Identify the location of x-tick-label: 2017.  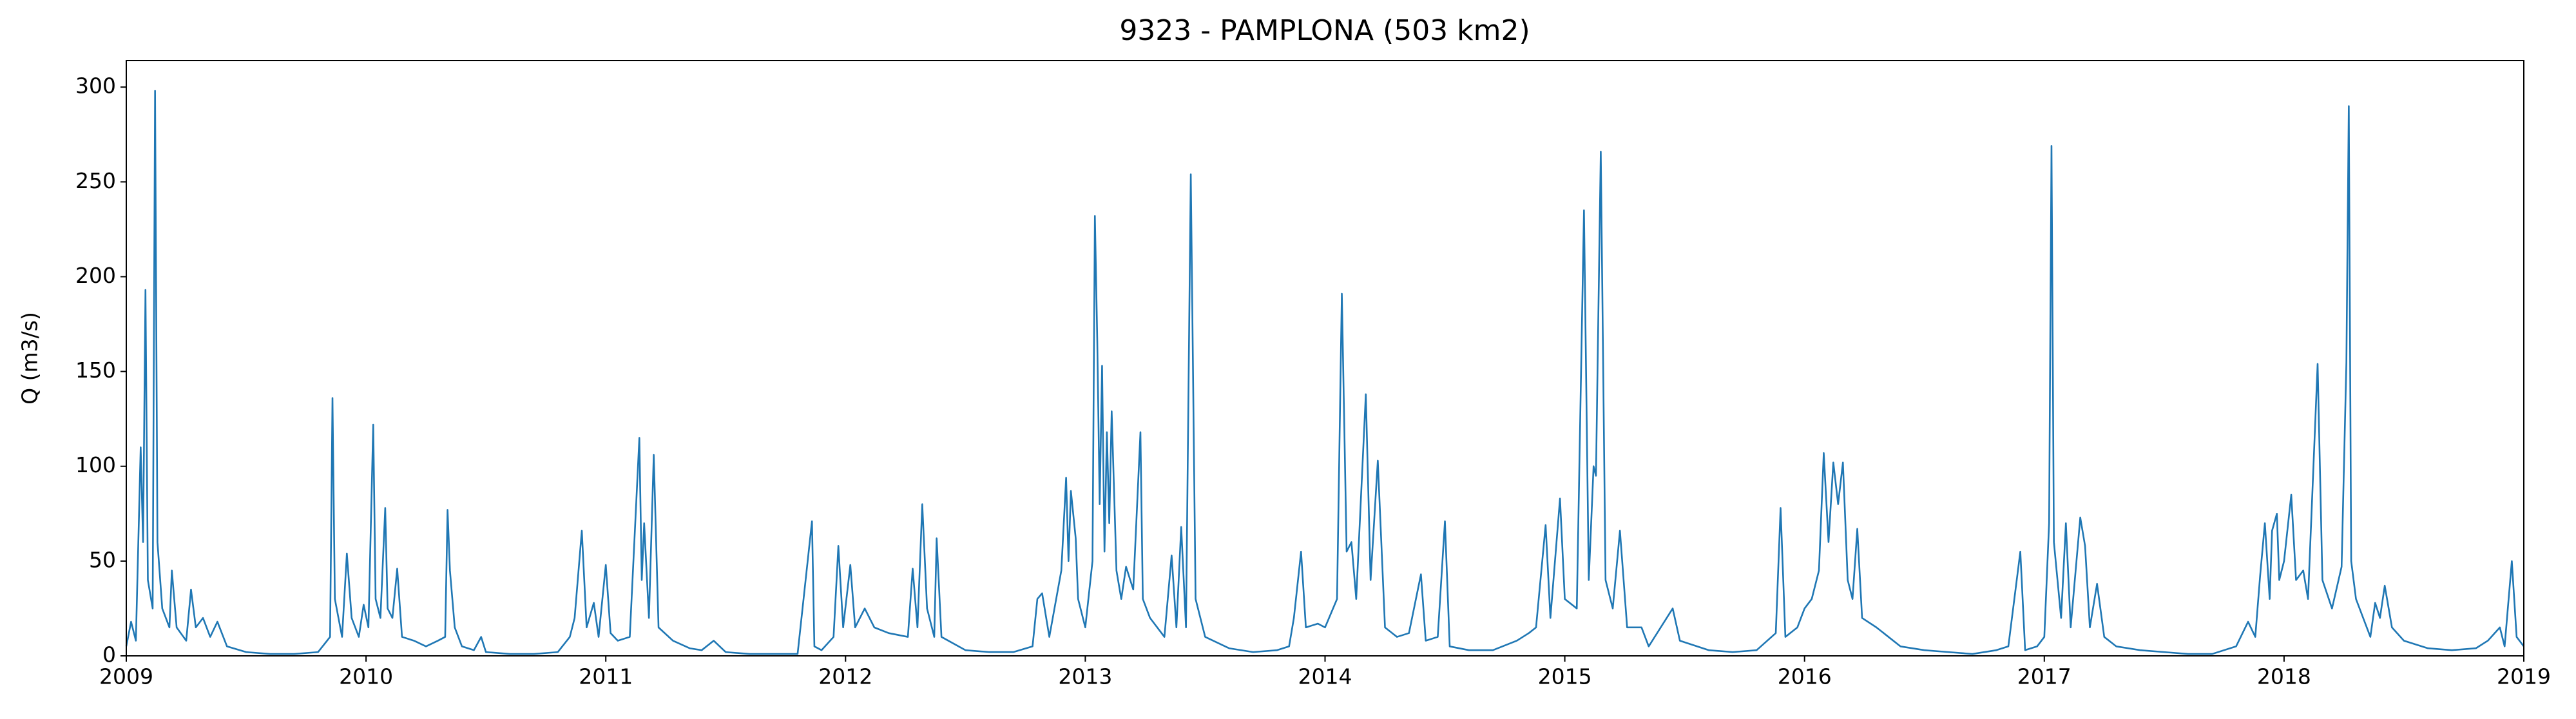
(2044, 676).